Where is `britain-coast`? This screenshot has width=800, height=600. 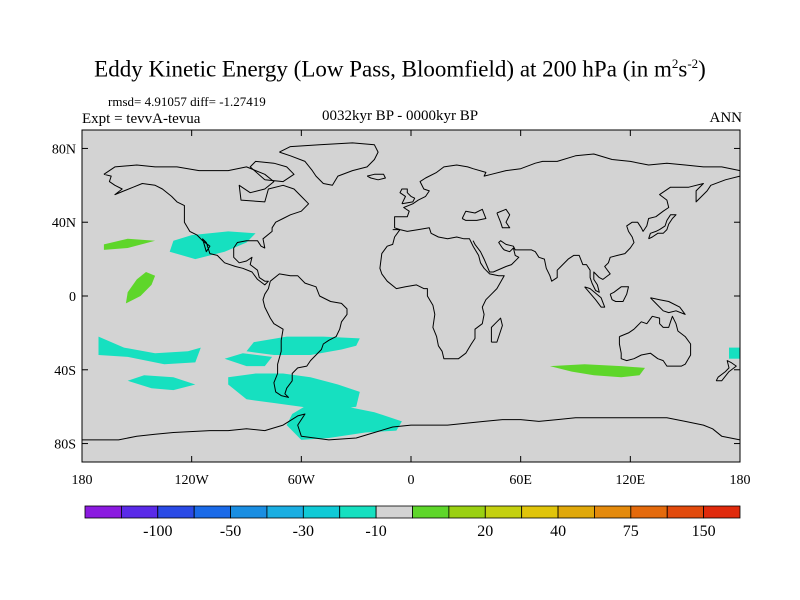 britain-coast is located at coordinates (407, 196).